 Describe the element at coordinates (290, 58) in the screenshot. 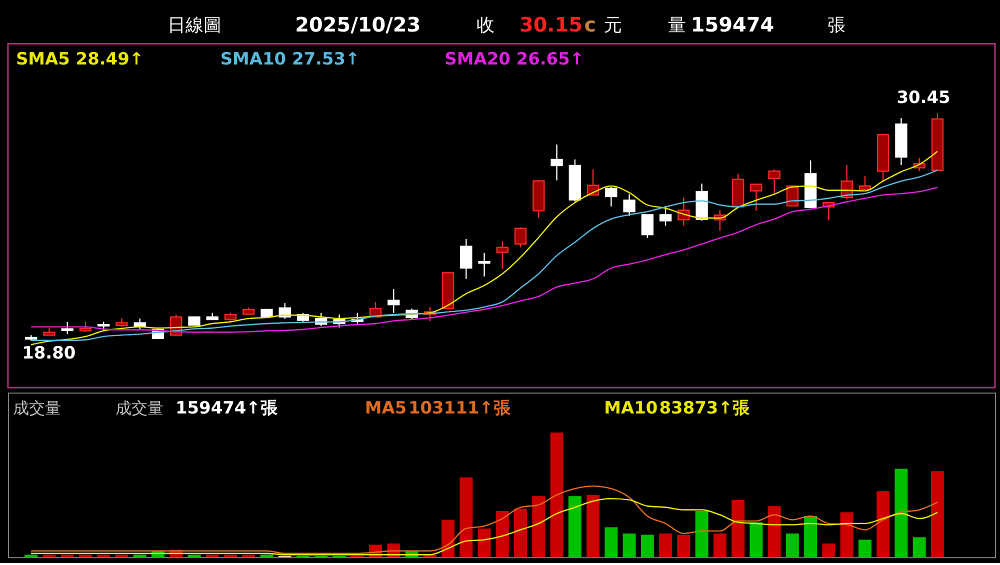

I see `text: SMA10 27.53↑` at that location.